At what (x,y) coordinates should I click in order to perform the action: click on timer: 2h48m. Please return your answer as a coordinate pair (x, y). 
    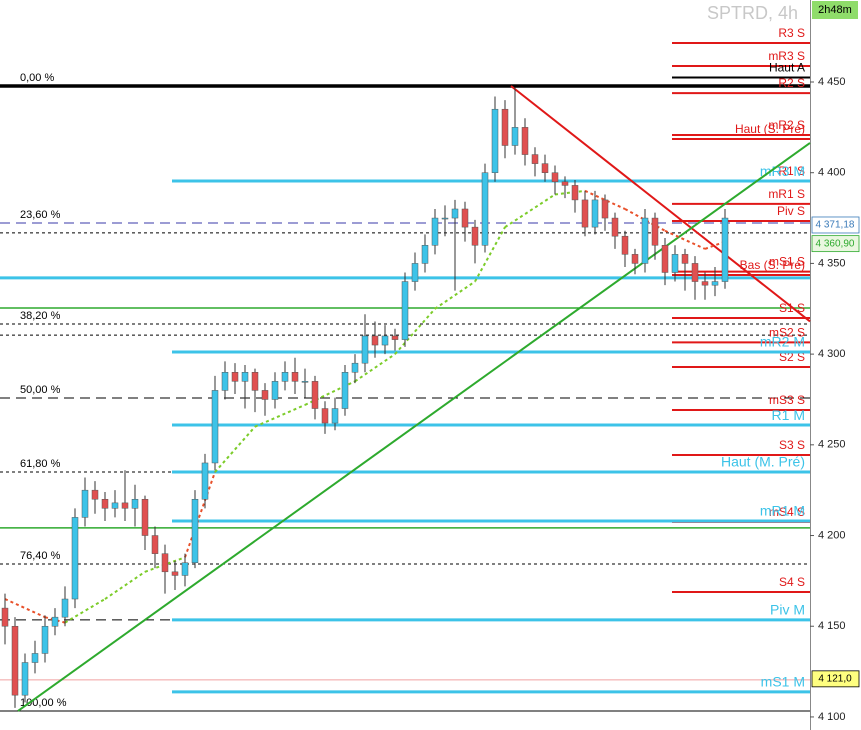
    Looking at the image, I should click on (835, 10).